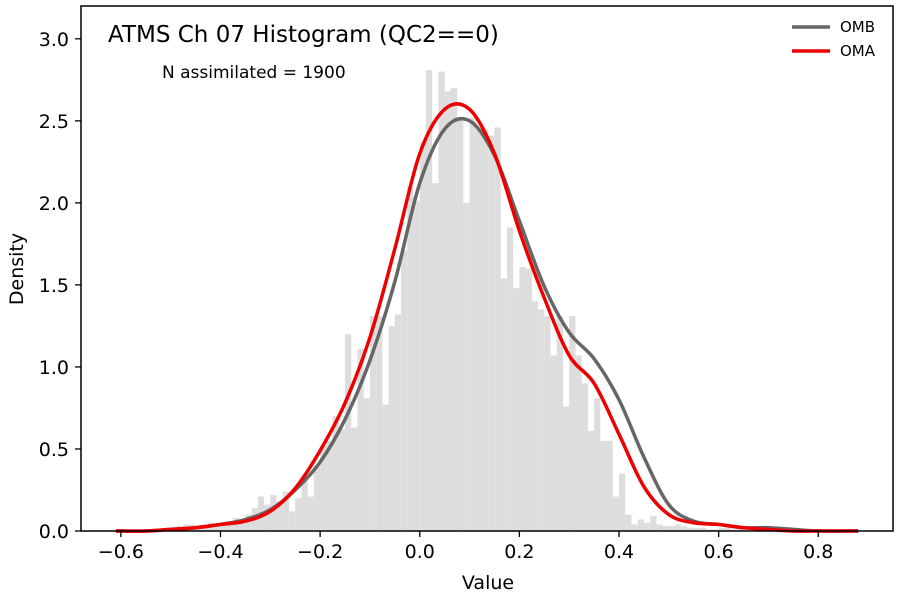 The height and width of the screenshot is (600, 900). Describe the element at coordinates (858, 51) in the screenshot. I see `legend-label-oma: OMA` at that location.